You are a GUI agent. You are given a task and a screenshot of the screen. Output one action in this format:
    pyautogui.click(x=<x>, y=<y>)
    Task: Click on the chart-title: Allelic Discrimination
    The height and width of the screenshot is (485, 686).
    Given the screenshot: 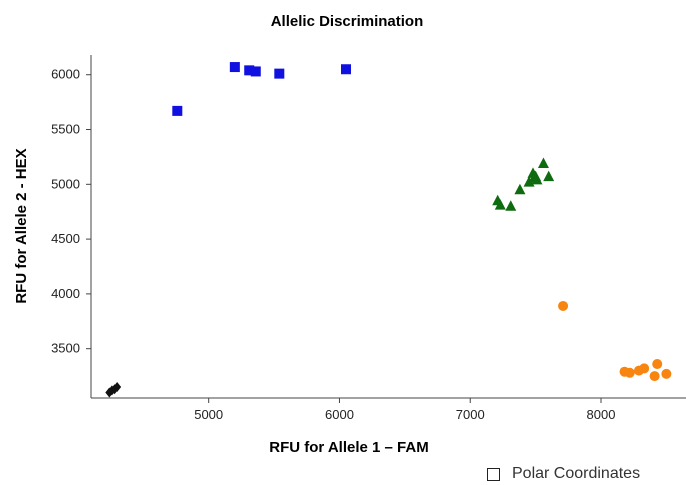 What is the action you would take?
    pyautogui.click(x=347, y=21)
    